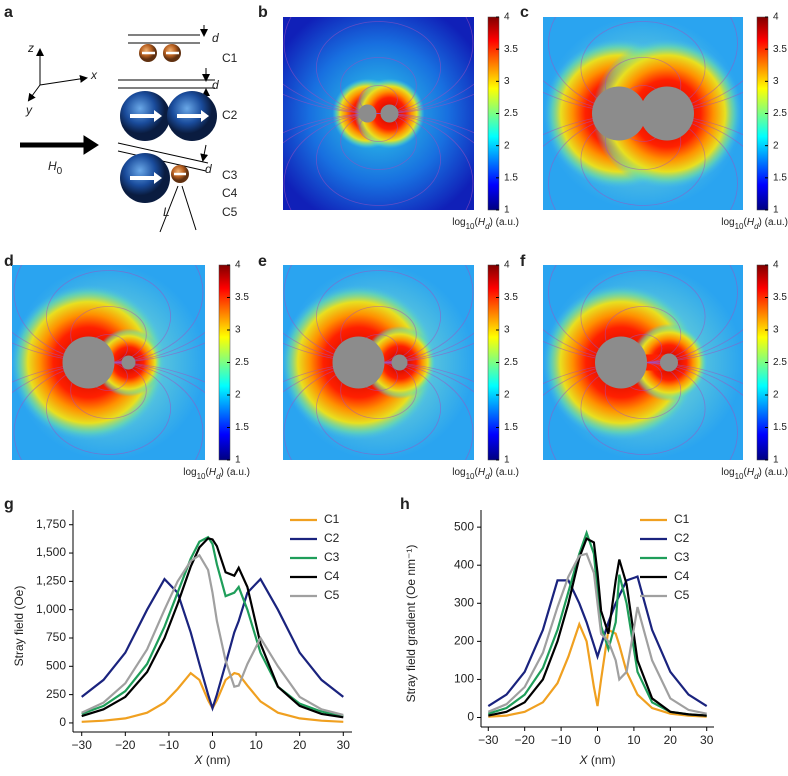 The width and height of the screenshot is (788, 776). I want to click on panel-letter: g, so click(9, 504).